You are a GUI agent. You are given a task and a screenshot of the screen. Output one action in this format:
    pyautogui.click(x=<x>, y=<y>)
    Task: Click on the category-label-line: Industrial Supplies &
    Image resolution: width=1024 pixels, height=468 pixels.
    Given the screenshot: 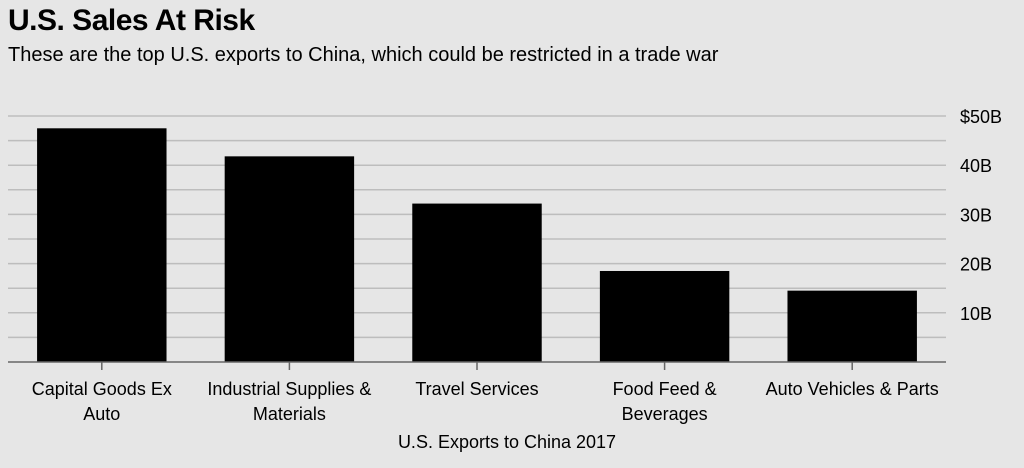 What is the action you would take?
    pyautogui.click(x=289, y=389)
    